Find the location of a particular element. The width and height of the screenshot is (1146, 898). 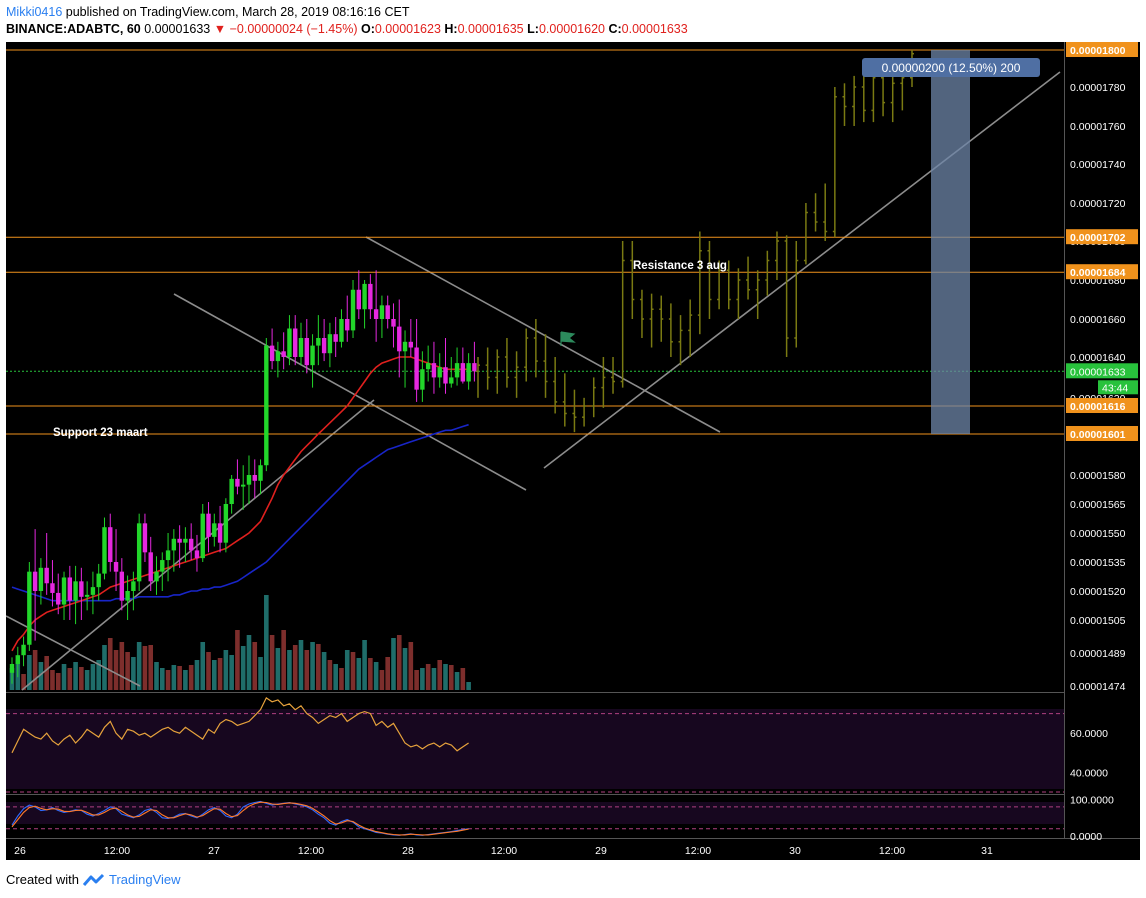

stoch-axis-tick: 100.0000 is located at coordinates (1092, 801).